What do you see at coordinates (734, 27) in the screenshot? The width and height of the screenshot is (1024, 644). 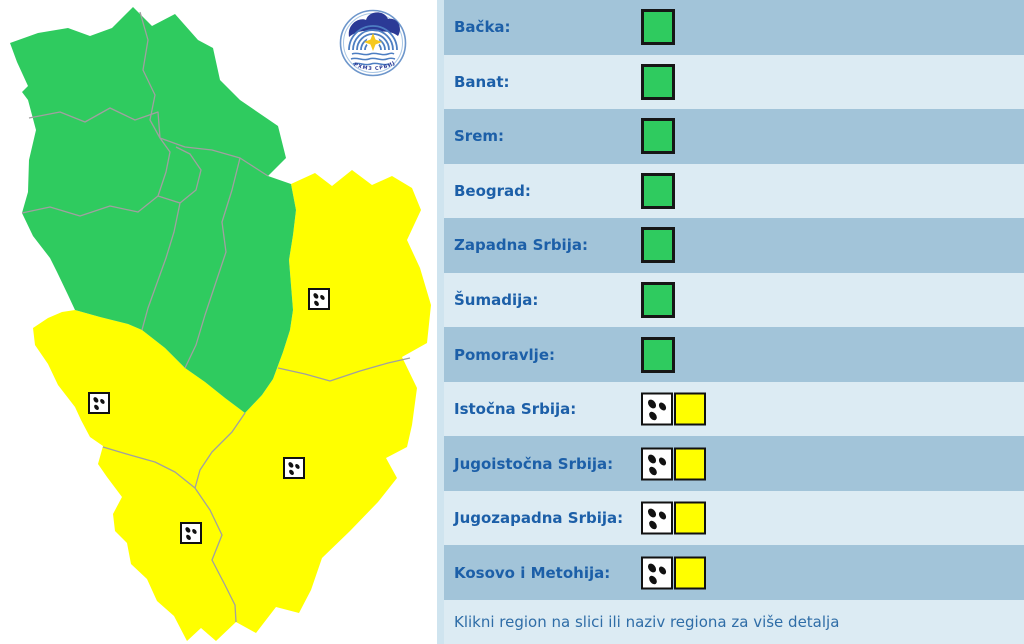 I see `region-row: Bačka:` at bounding box center [734, 27].